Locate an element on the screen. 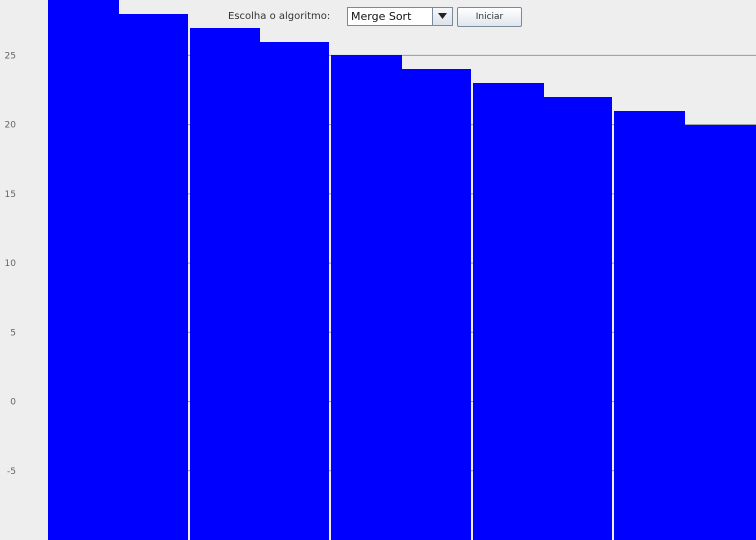  y-axis-labels: -5 0 5 10 15 20 25 is located at coordinates (11, 263).